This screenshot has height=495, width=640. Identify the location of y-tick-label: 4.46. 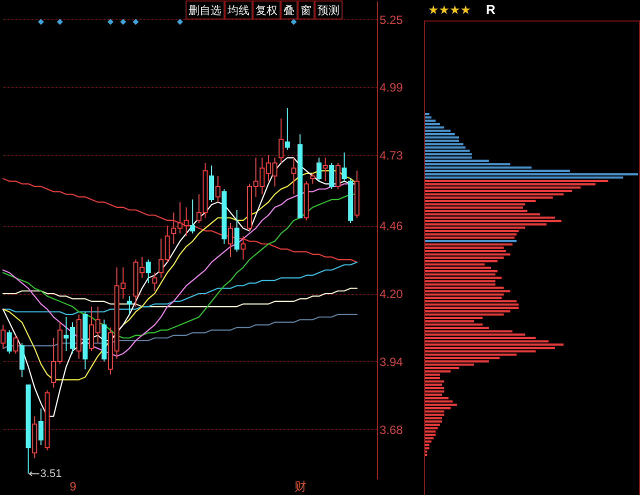
(392, 226).